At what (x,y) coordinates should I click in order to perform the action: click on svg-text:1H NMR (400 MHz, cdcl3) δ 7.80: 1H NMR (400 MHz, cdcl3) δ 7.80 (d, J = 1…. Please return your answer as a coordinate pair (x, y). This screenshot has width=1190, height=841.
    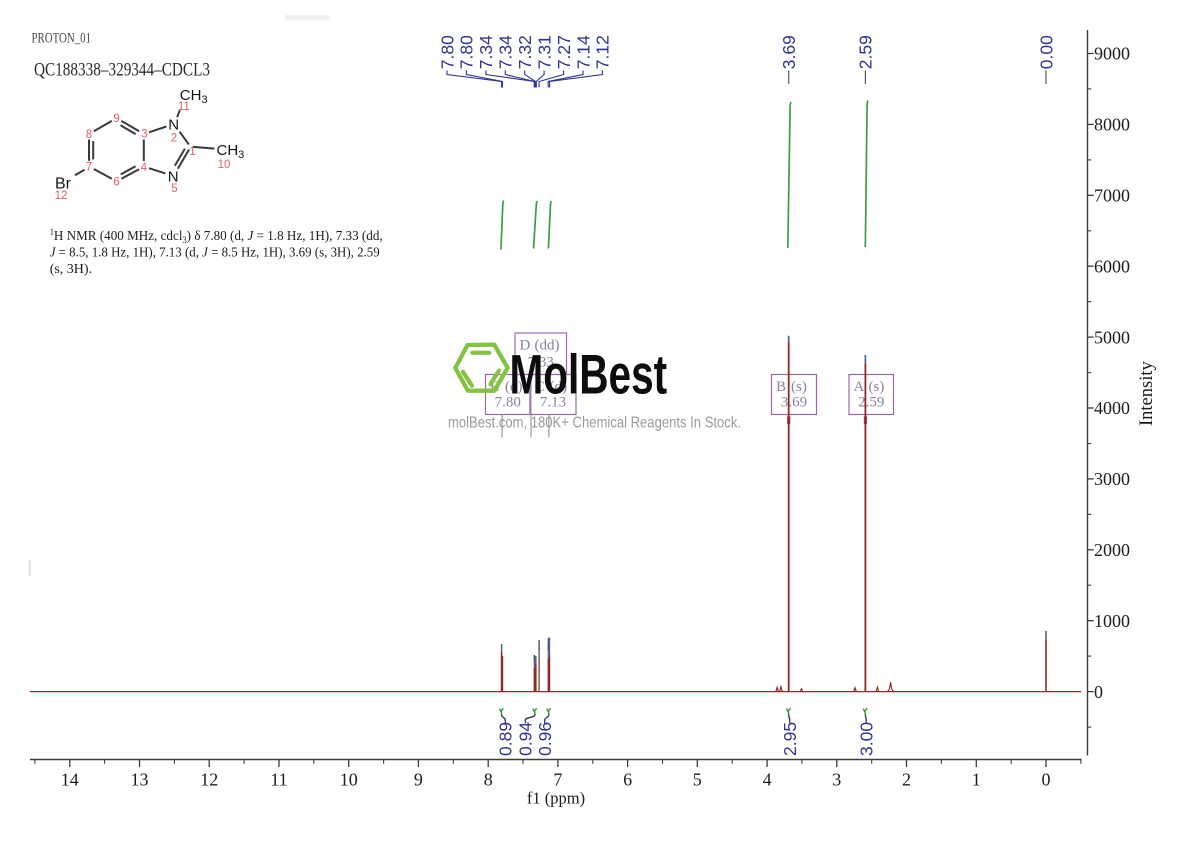
    Looking at the image, I should click on (216, 236).